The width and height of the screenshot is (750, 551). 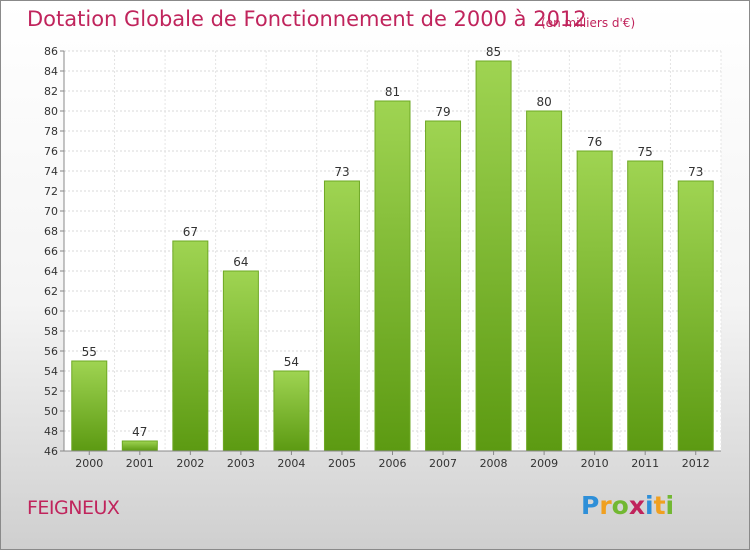 I want to click on y-tick-label: 60, so click(x=51, y=311).